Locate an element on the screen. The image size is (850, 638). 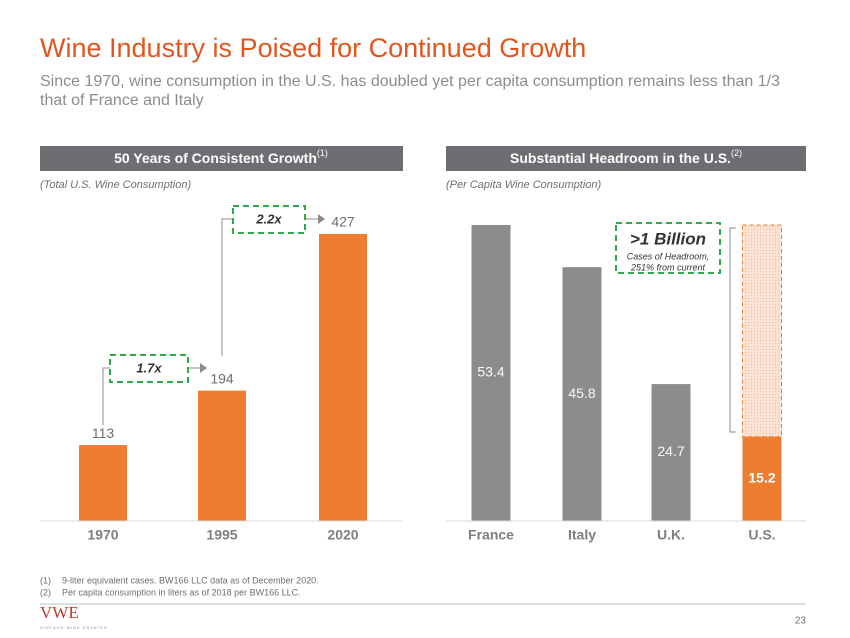
value-label: 45.8 is located at coordinates (581, 393).